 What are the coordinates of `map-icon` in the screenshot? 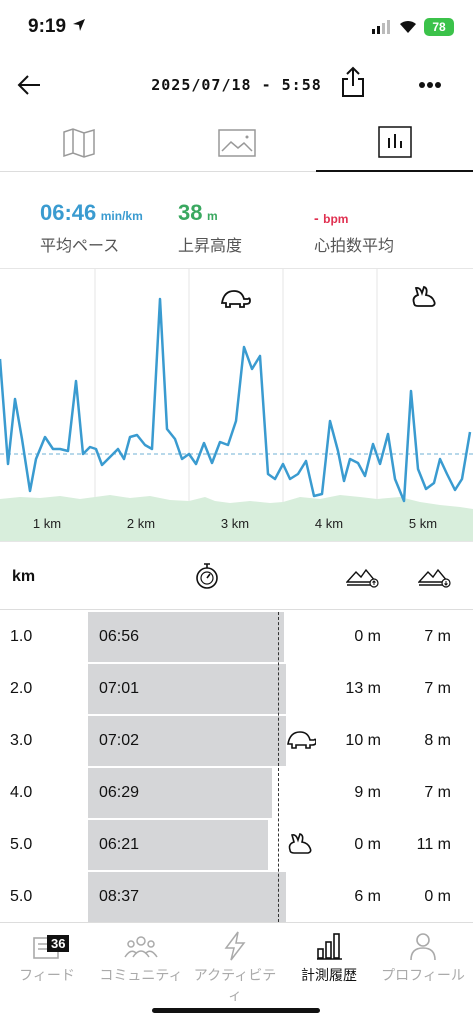 It's located at (79, 145).